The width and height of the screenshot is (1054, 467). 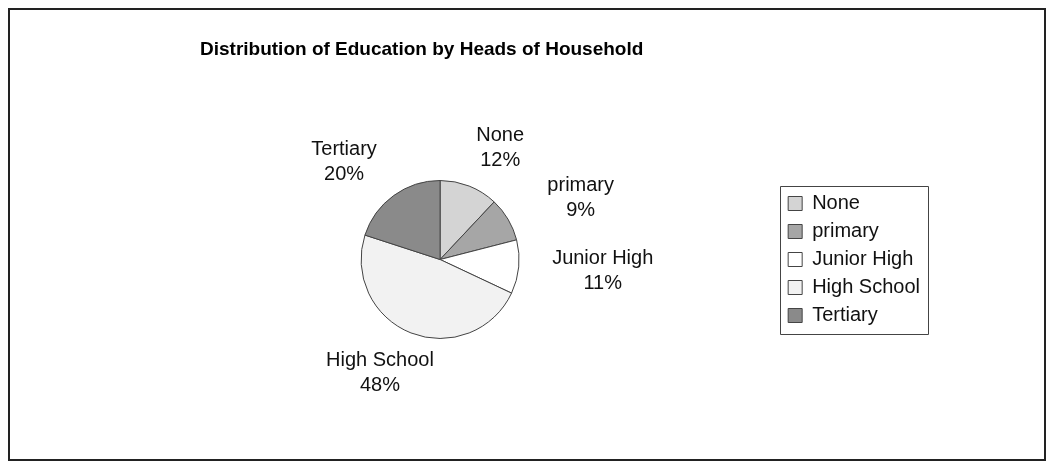 I want to click on legend-label: None, so click(x=836, y=202).